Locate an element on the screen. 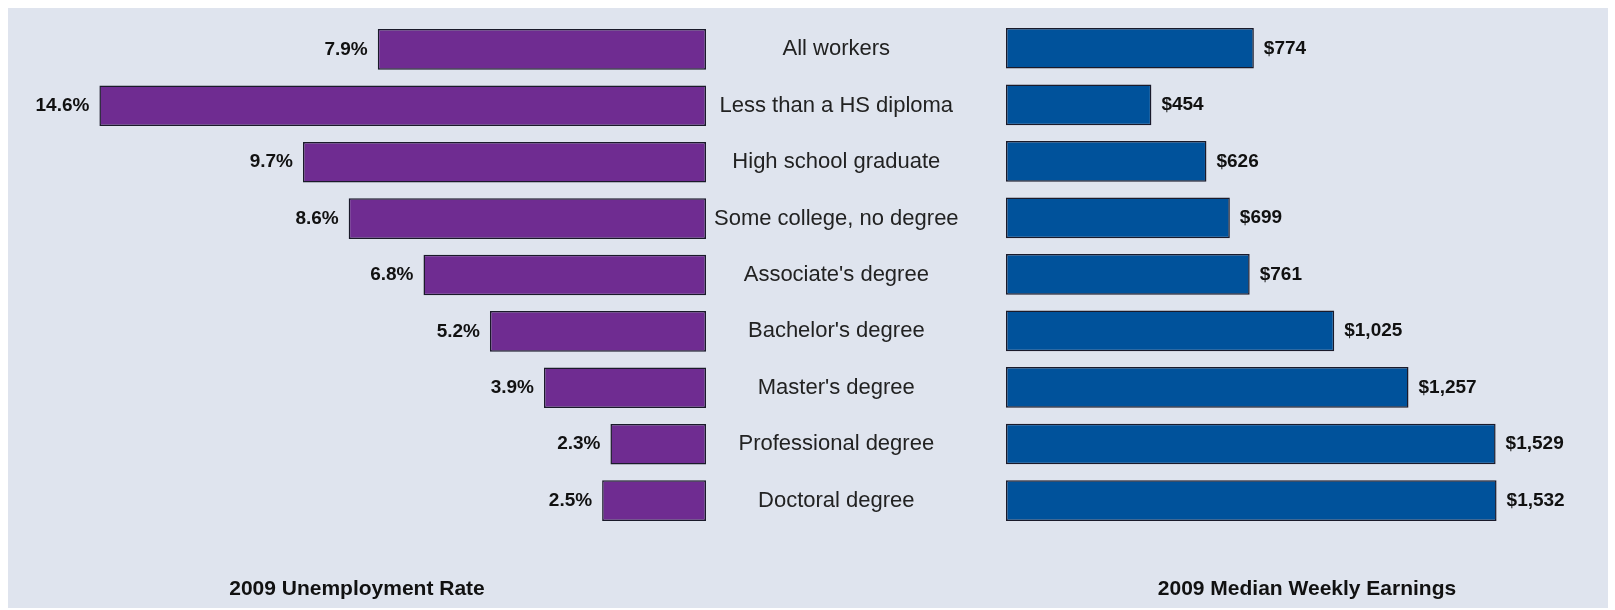 The image size is (1615, 610). data-label: 3.9% is located at coordinates (512, 387).